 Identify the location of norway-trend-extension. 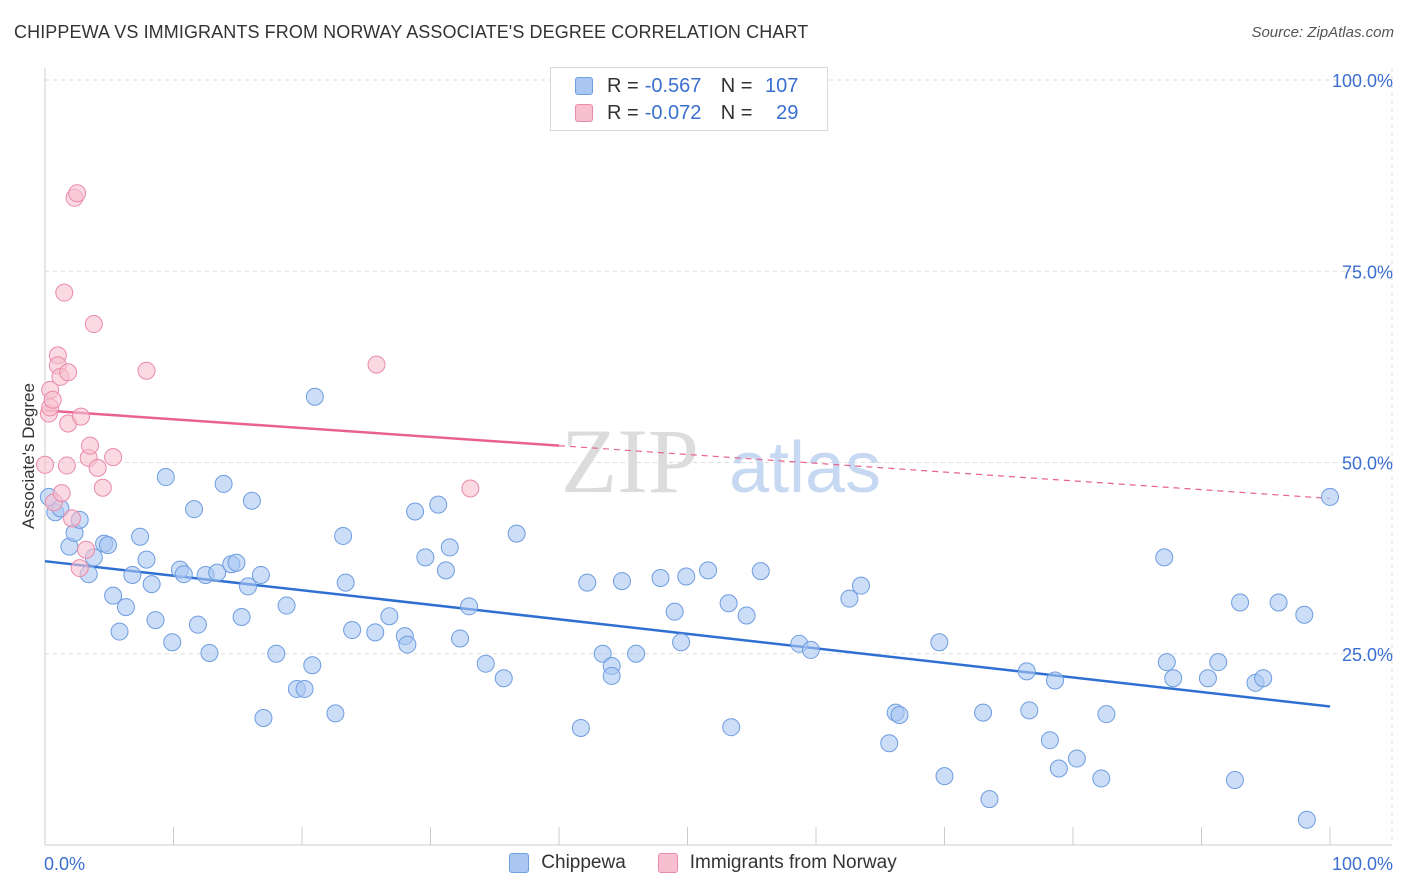
(944, 472).